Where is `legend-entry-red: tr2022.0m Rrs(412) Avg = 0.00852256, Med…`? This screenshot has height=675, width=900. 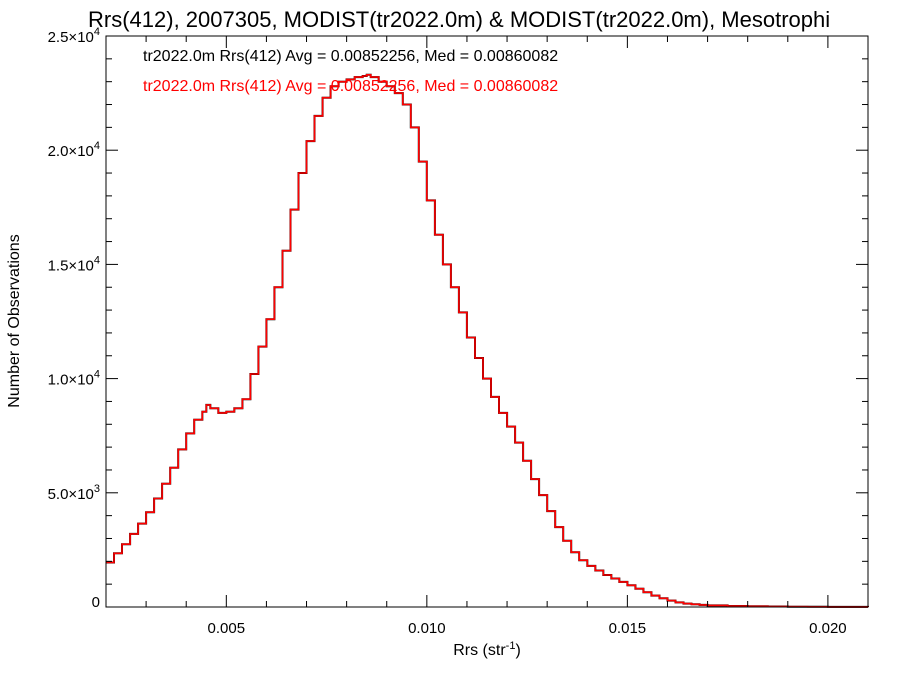
legend-entry-red: tr2022.0m Rrs(412) Avg = 0.00852256, Med… is located at coordinates (350, 86).